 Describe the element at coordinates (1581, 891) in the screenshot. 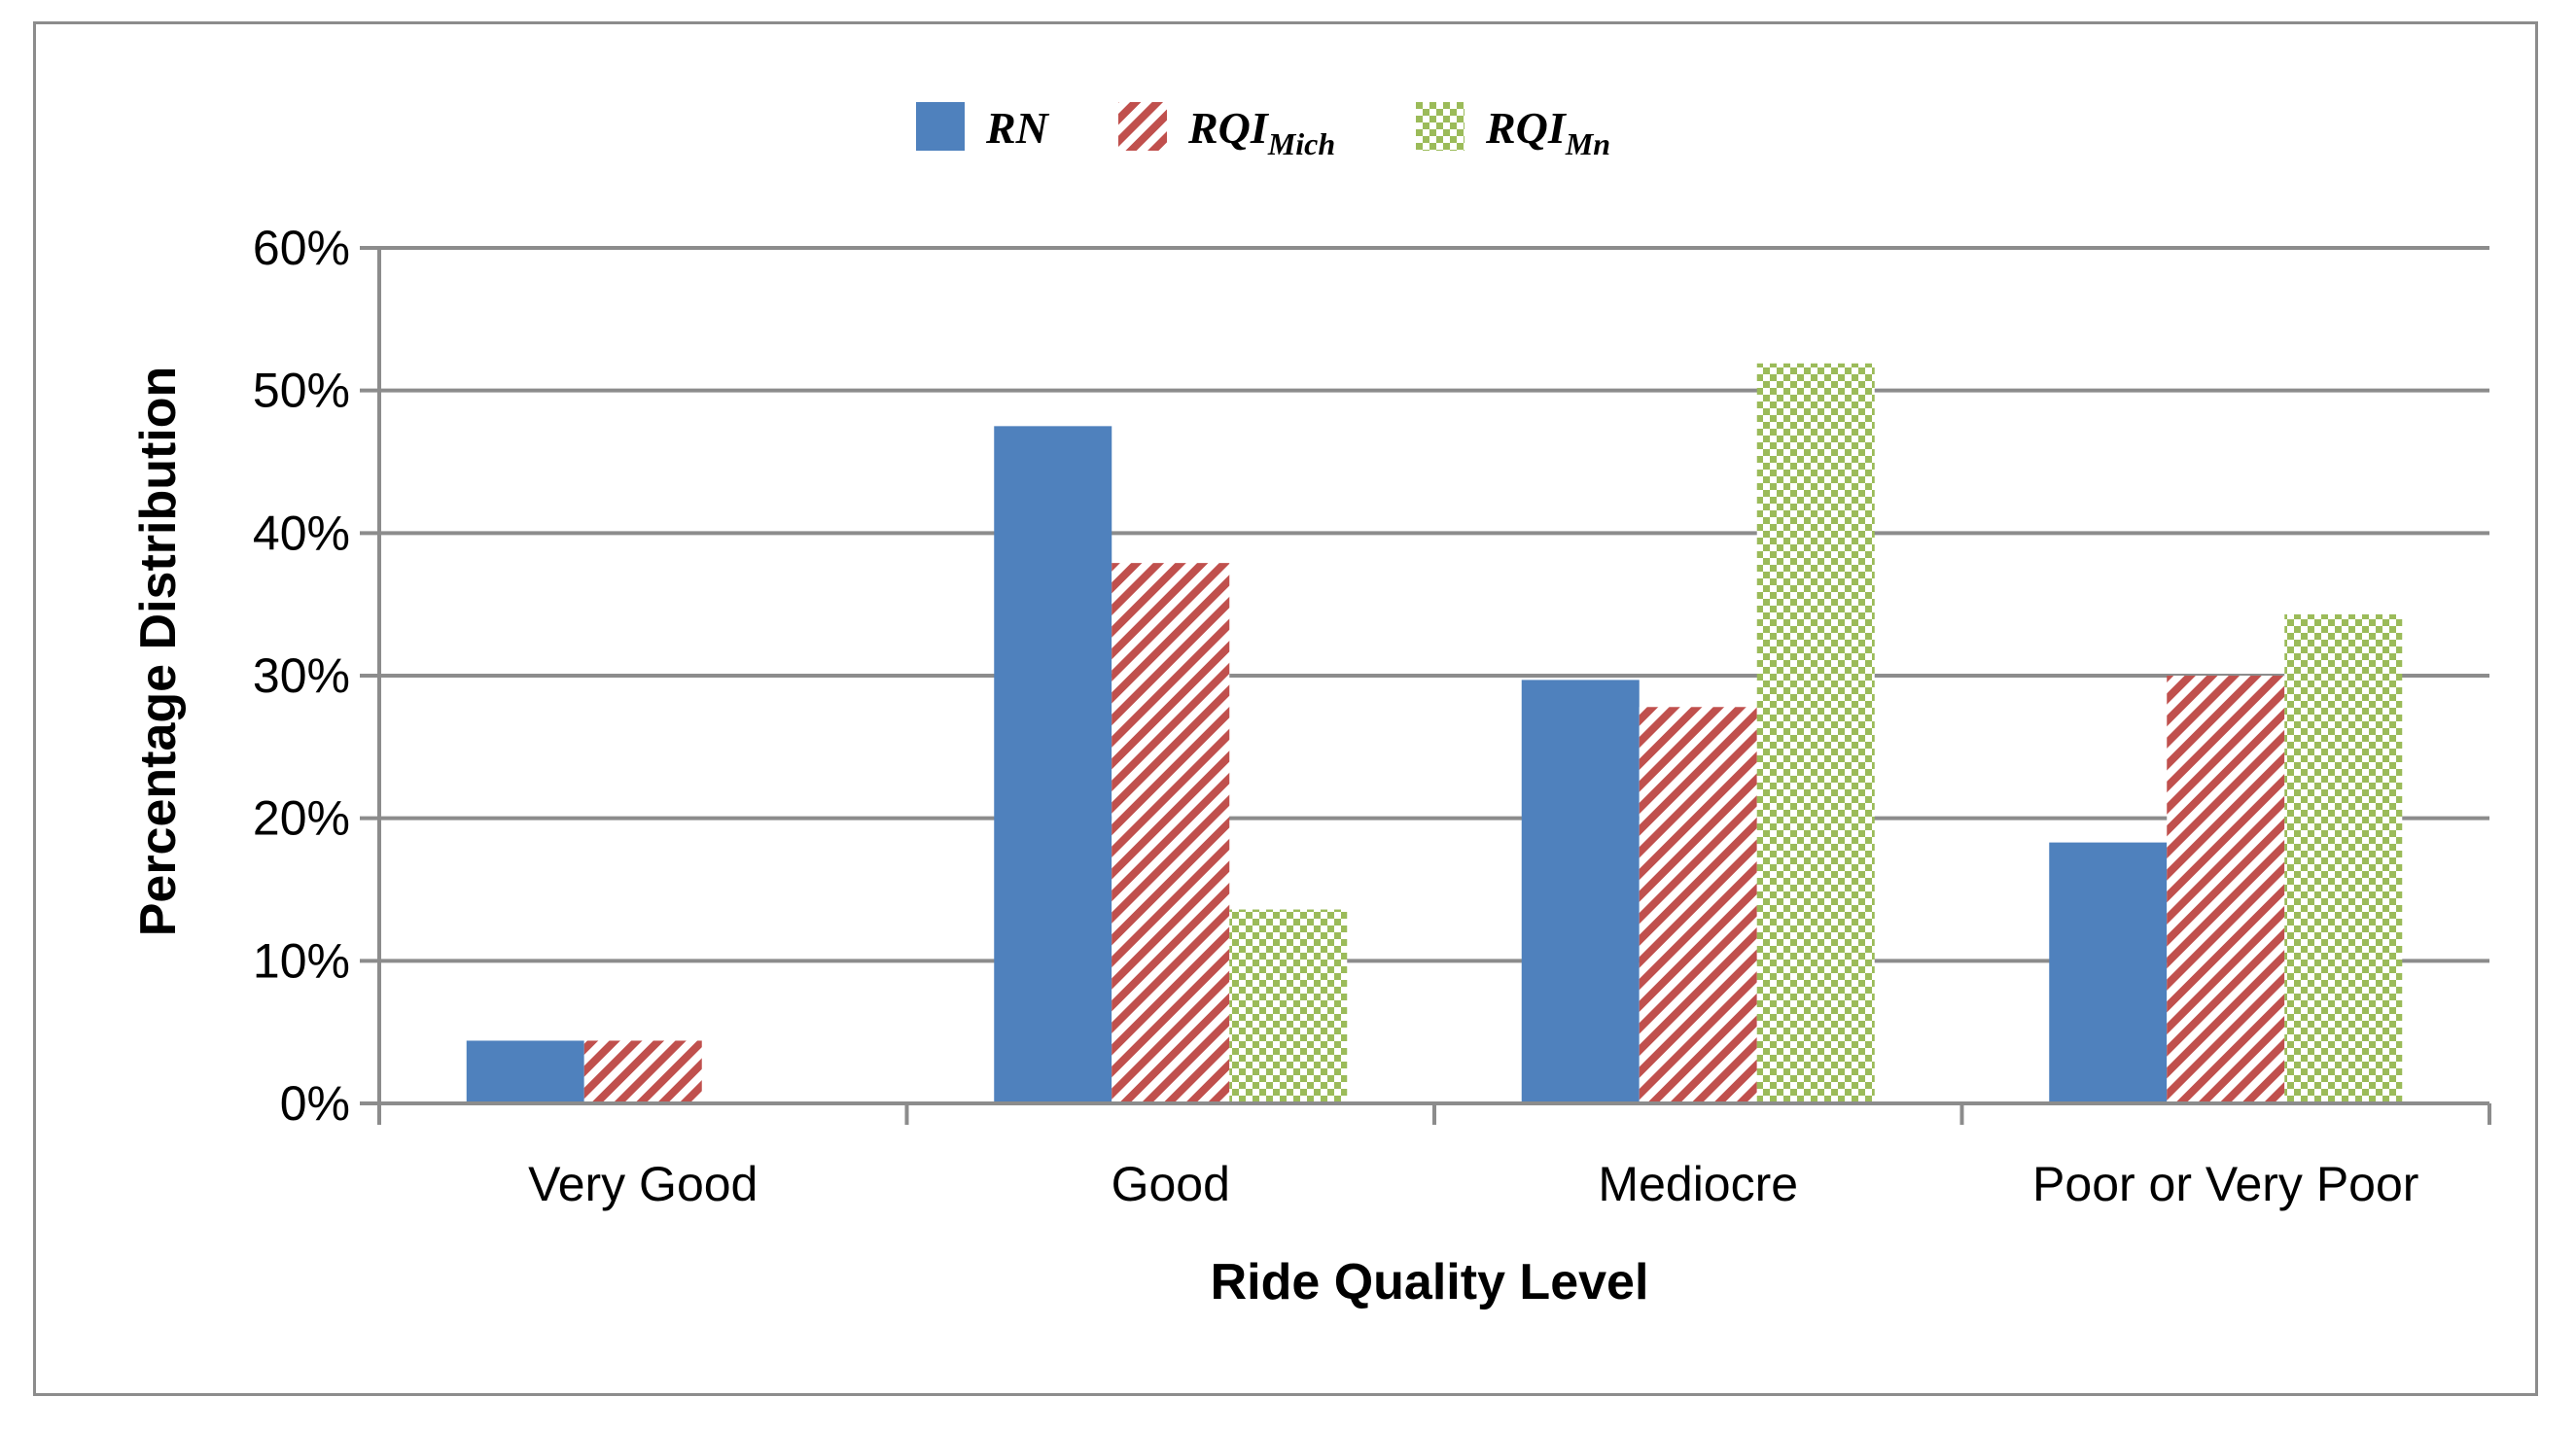

I see `bar-RN-mediocre` at that location.